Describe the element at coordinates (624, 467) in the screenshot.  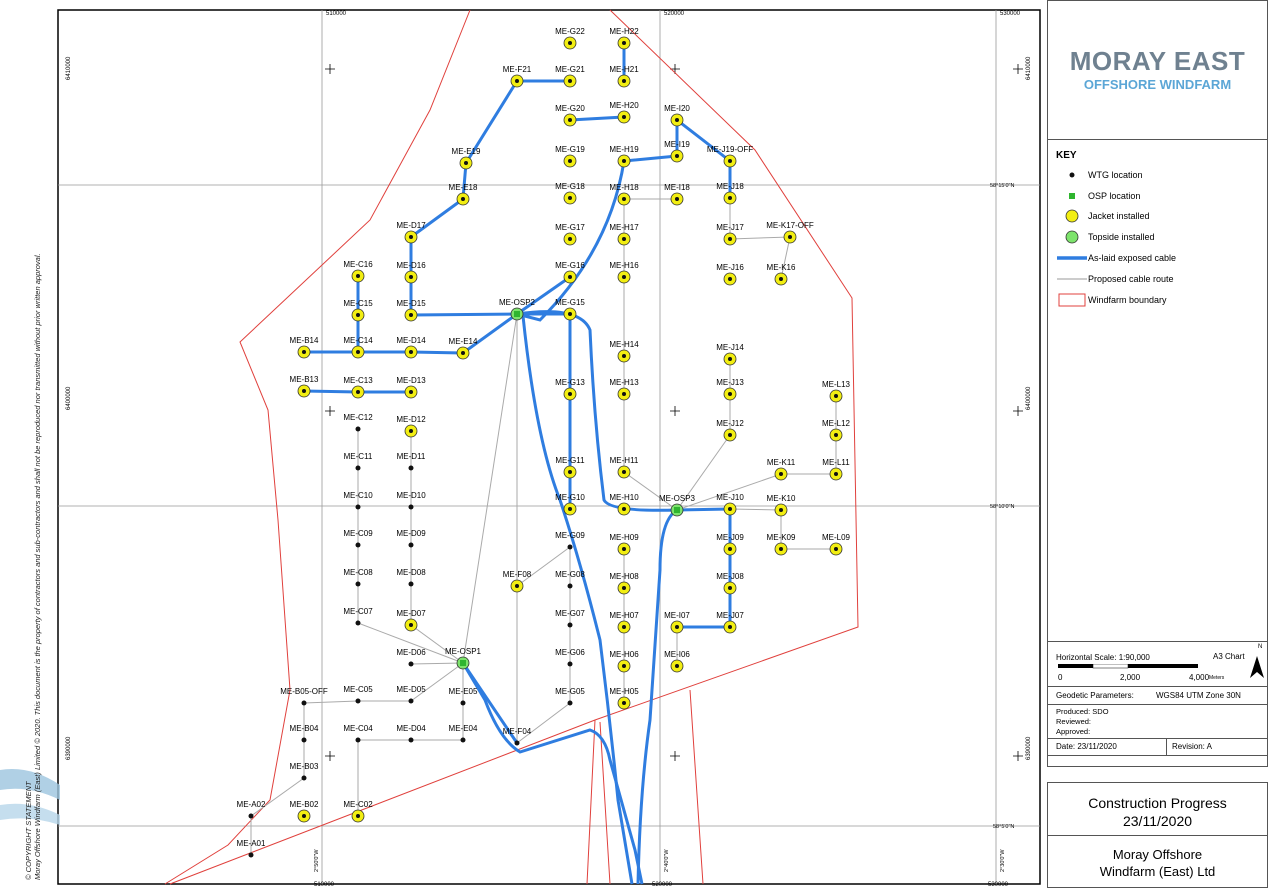
I see `turbine-me-h11: ME-H11` at that location.